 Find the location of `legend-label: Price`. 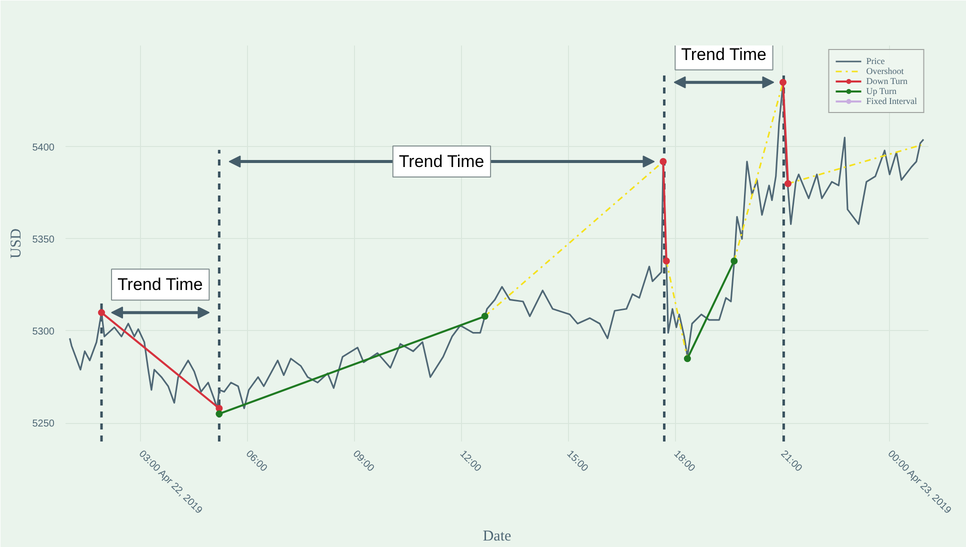

legend-label: Price is located at coordinates (876, 61).